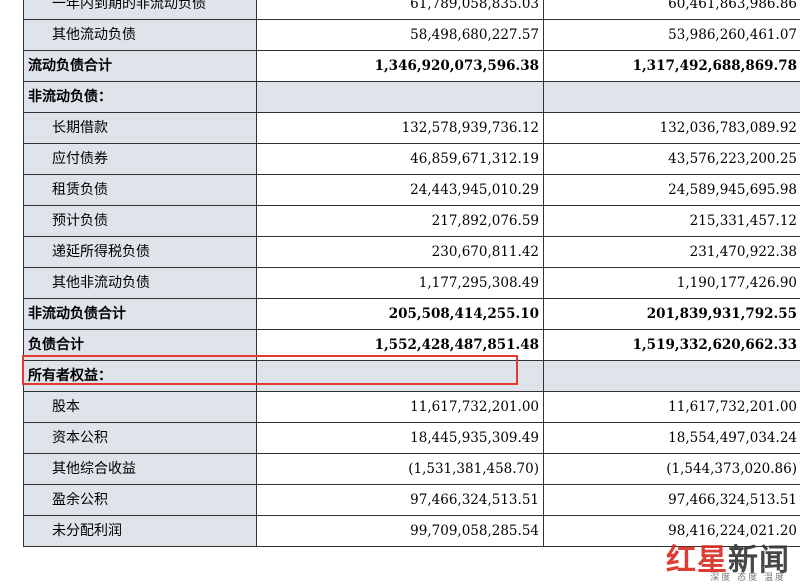  I want to click on previous-value: 1,519,332,620,662.33, so click(671, 345).